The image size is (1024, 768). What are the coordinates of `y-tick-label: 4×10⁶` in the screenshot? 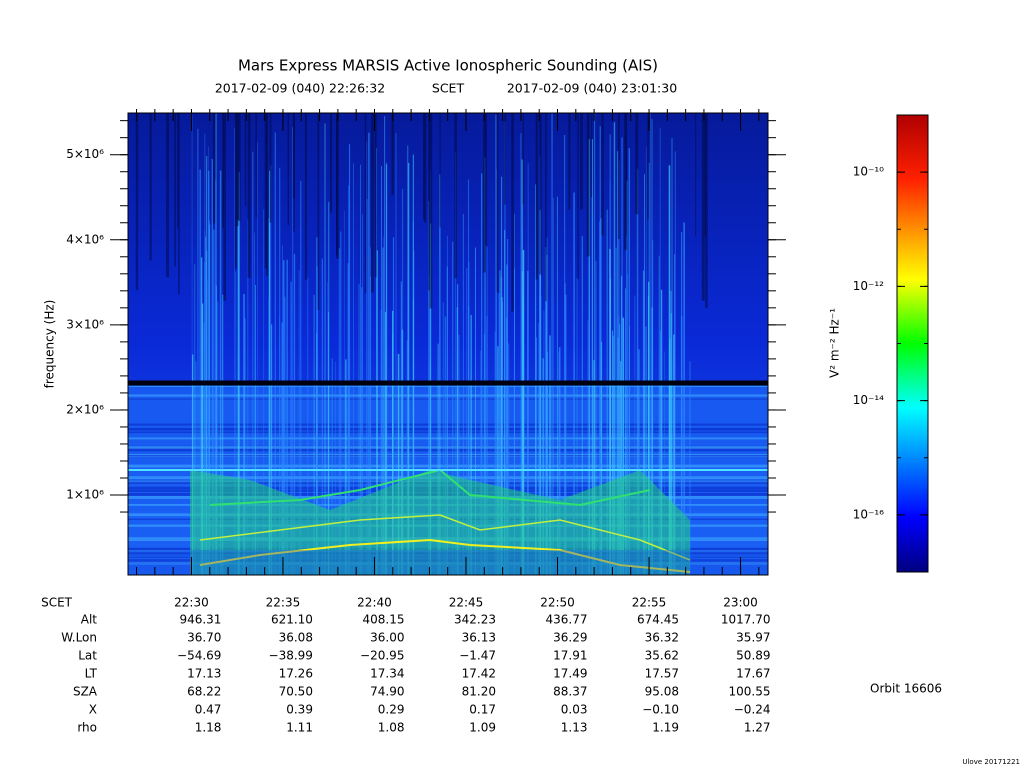 It's located at (85, 239).